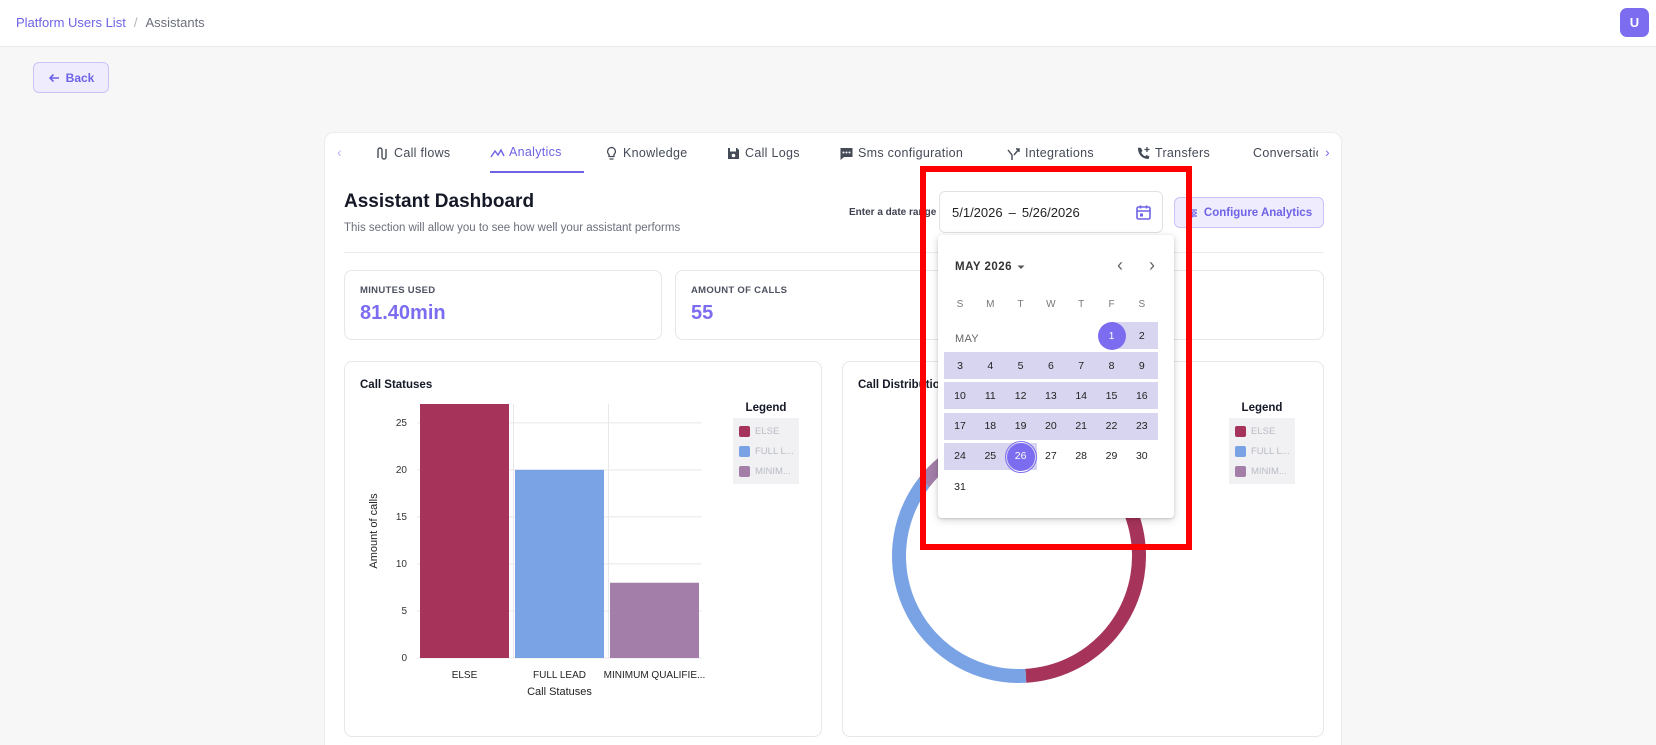  I want to click on calendar-day: 19, so click(1020, 426).